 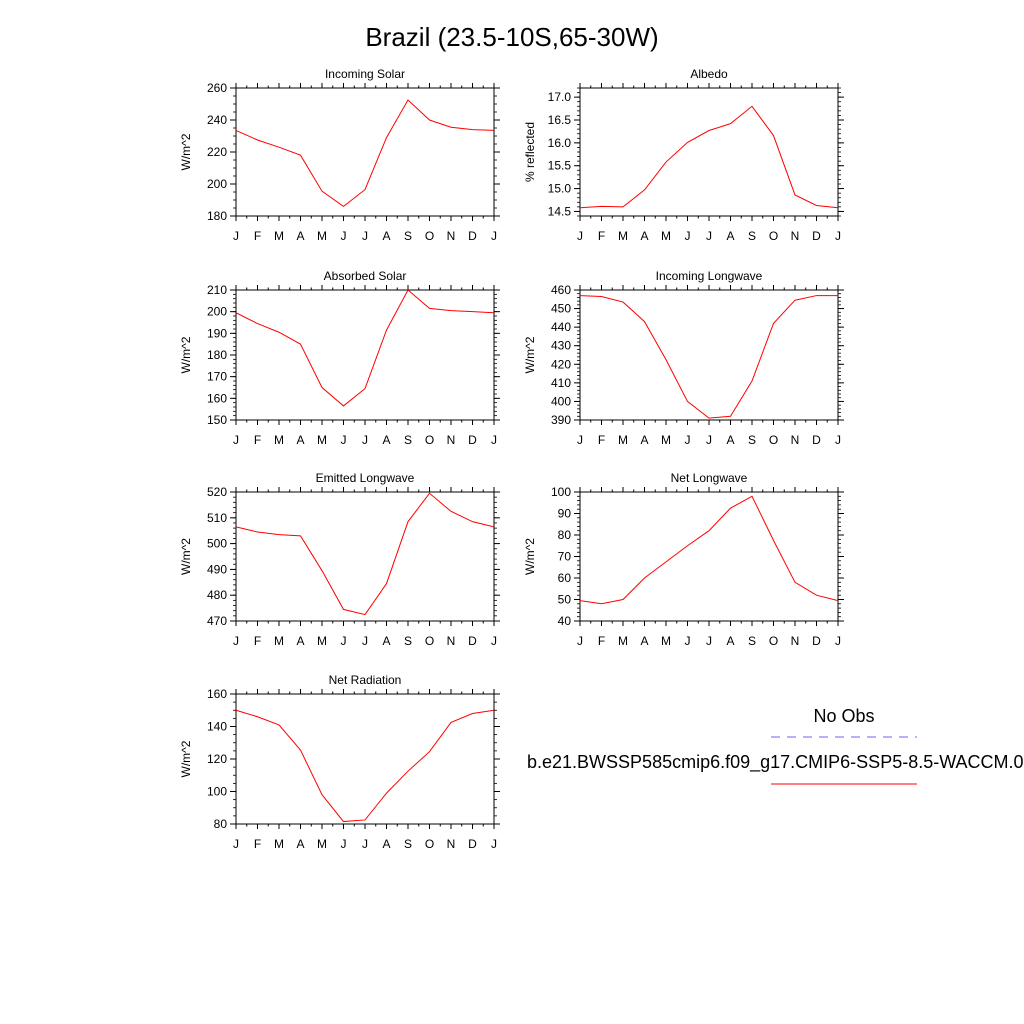 What do you see at coordinates (217, 377) in the screenshot?
I see `y-tick-label: 170` at bounding box center [217, 377].